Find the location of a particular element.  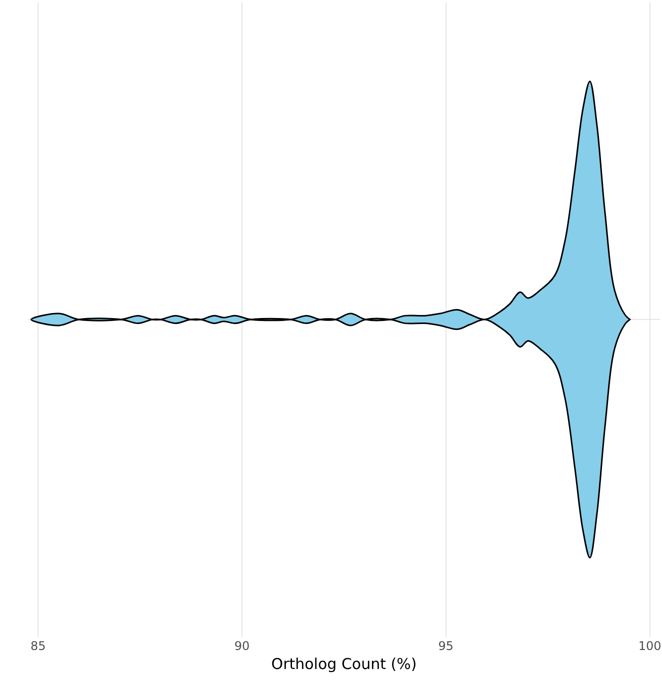

x-tick-label: 90 is located at coordinates (242, 646).